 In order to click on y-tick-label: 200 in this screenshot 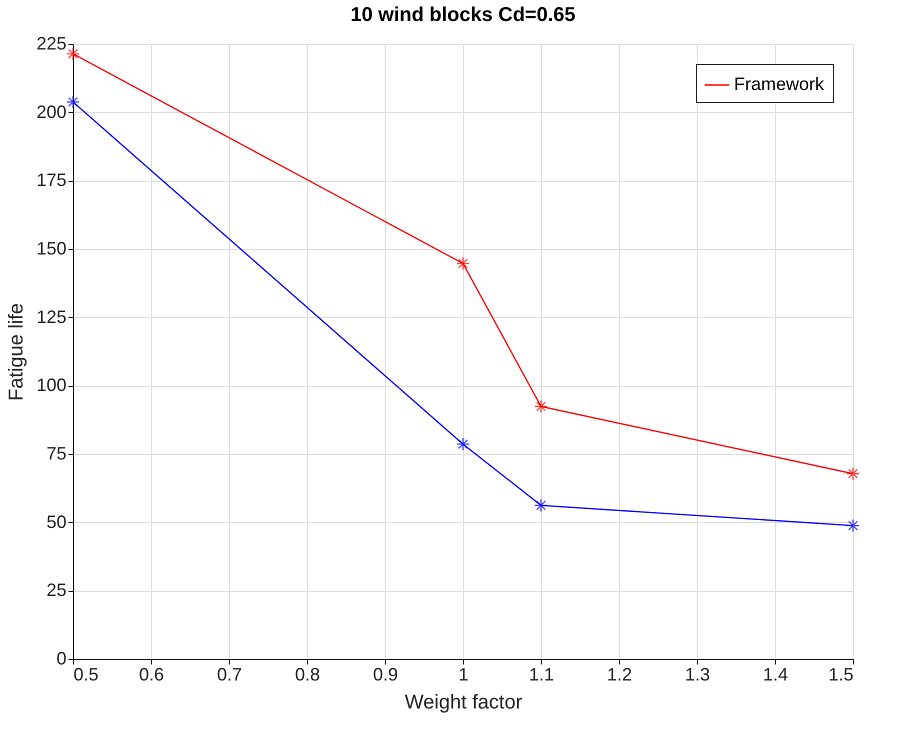, I will do `click(51, 112)`.